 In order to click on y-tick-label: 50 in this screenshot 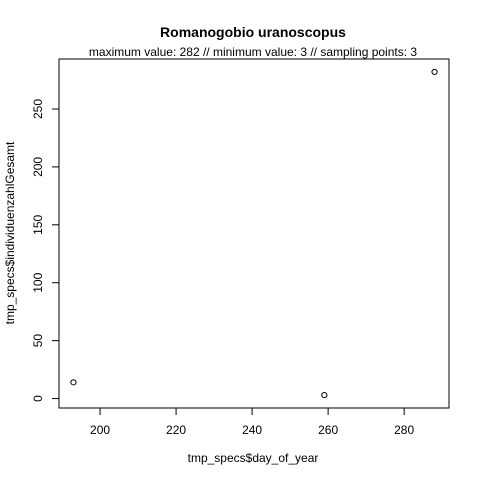, I will do `click(38, 341)`.